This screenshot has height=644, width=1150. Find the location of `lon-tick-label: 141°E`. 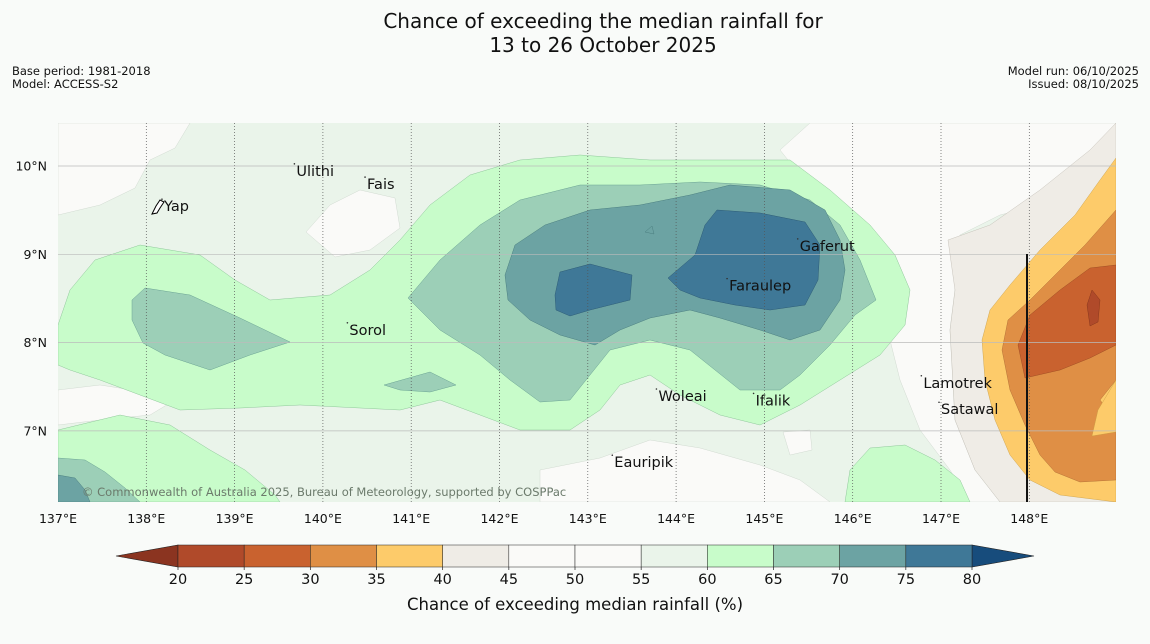

lon-tick-label: 141°E is located at coordinates (411, 518).